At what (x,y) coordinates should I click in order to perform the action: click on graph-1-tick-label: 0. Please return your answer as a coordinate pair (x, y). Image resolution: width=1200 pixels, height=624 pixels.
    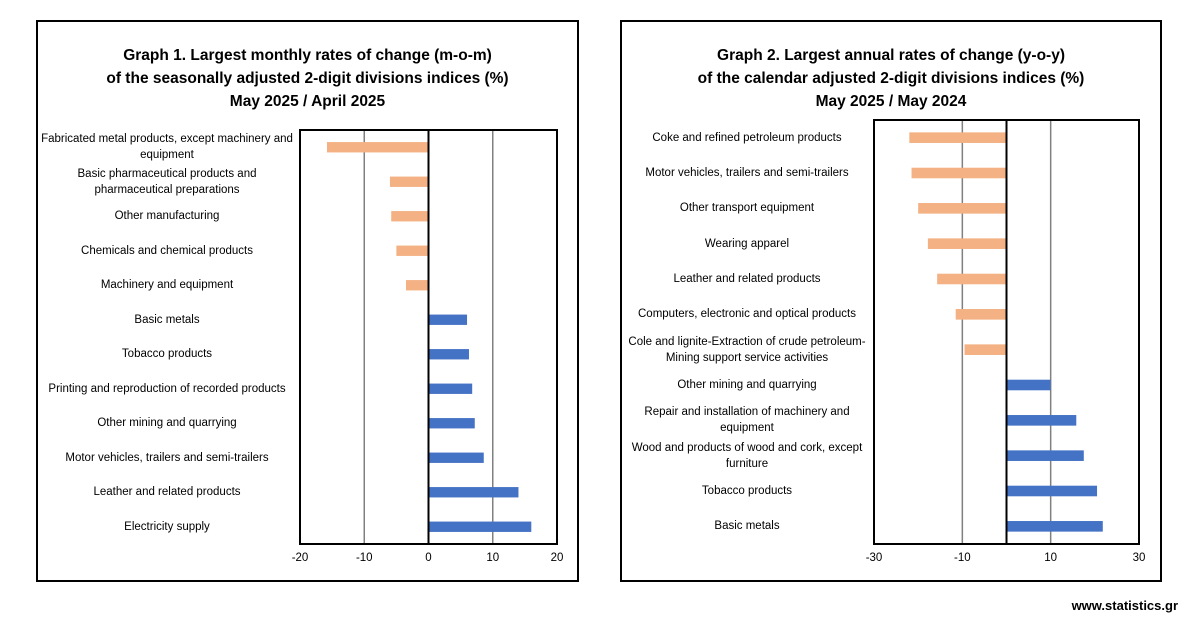
    Looking at the image, I should click on (428, 558).